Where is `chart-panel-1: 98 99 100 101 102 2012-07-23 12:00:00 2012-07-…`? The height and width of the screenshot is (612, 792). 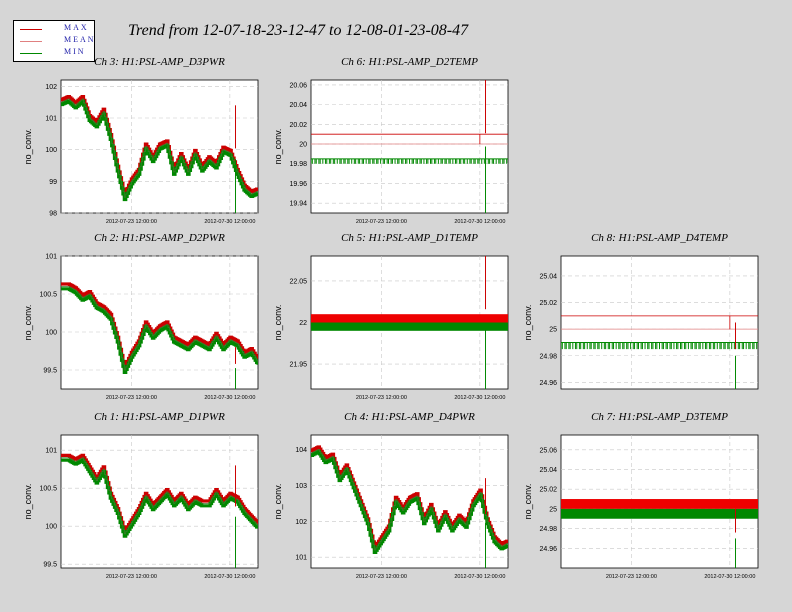 chart-panel-1: 98 99 100 101 102 2012-07-23 12:00:00 2012-07-… is located at coordinates (141, 140).